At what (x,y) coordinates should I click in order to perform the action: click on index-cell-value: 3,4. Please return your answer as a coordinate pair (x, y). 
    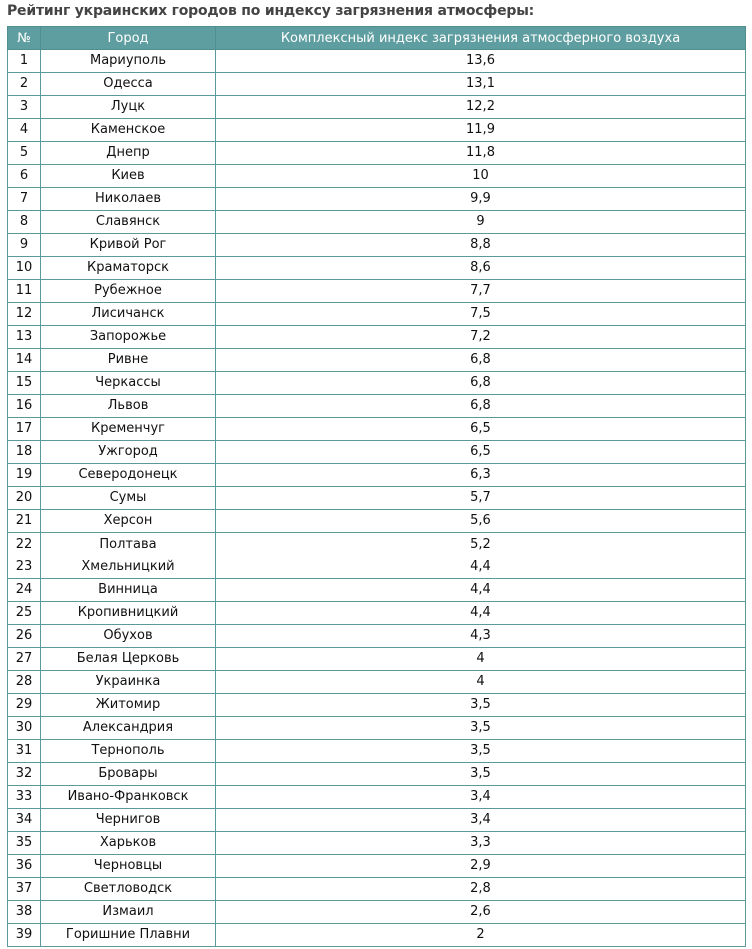
    Looking at the image, I should click on (480, 819).